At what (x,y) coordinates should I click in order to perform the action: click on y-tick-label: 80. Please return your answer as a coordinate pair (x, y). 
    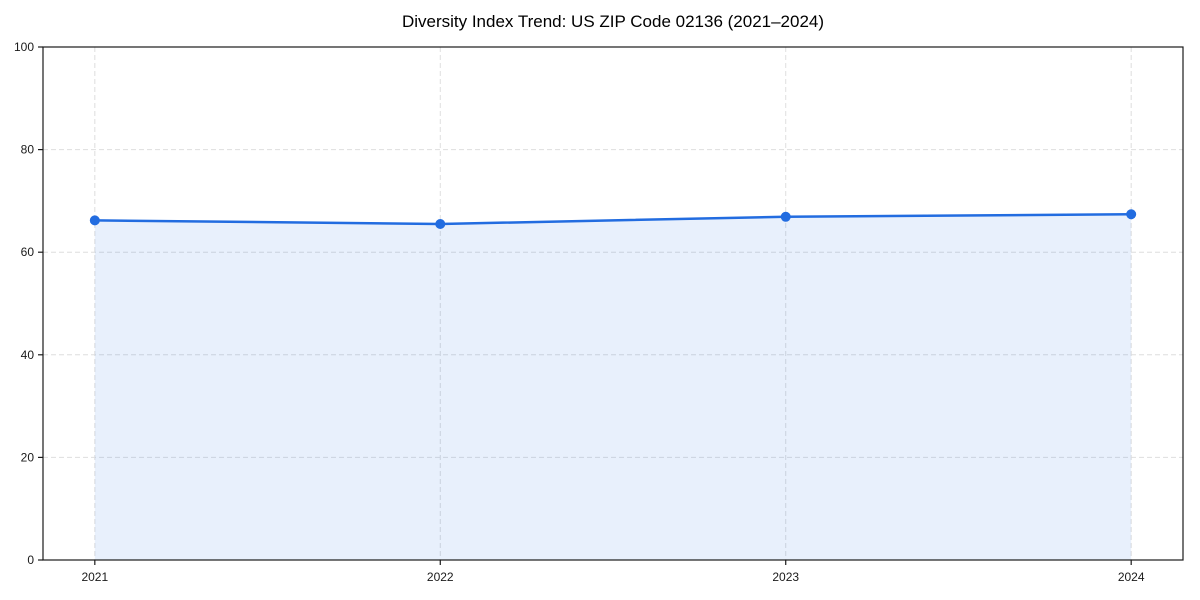
    Looking at the image, I should click on (28, 150).